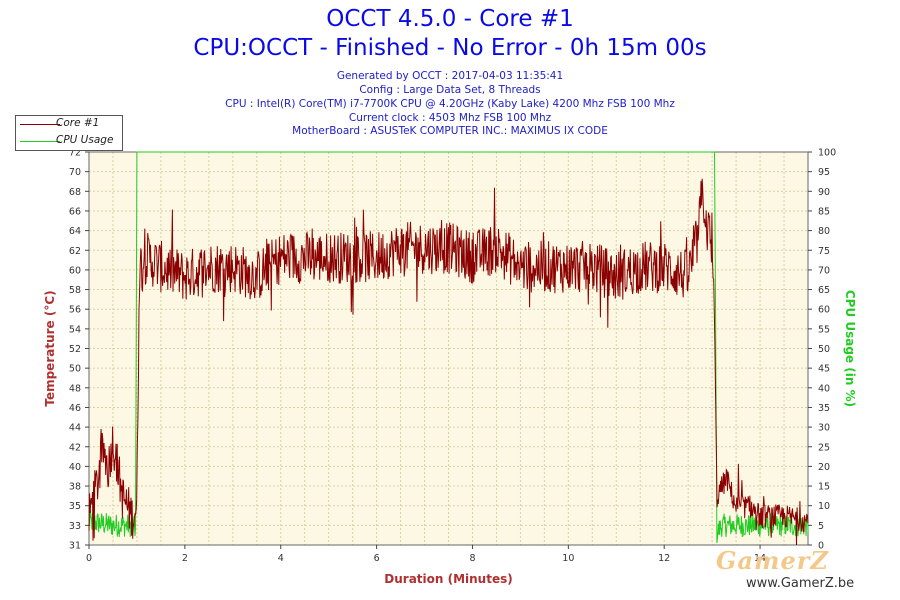  I want to click on x-axis-label: Duration (Minutes), so click(448, 579).